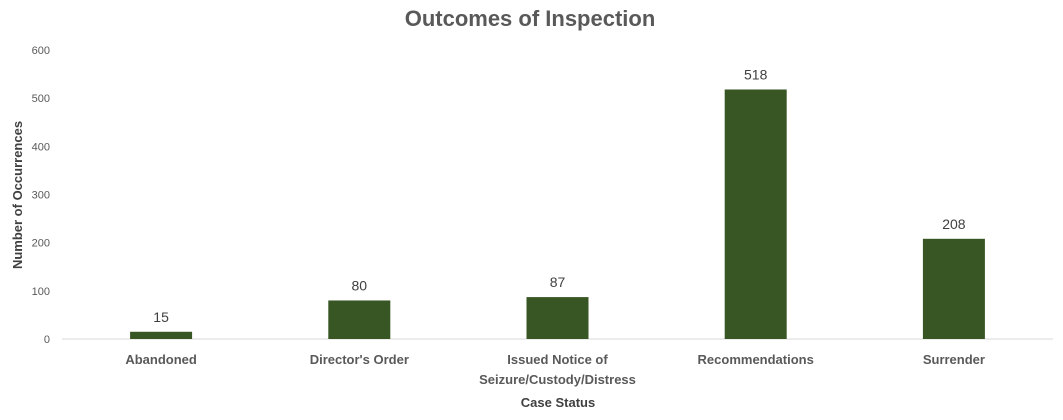 Image resolution: width=1063 pixels, height=420 pixels. I want to click on x-tick-label: Recommendations, so click(756, 359).